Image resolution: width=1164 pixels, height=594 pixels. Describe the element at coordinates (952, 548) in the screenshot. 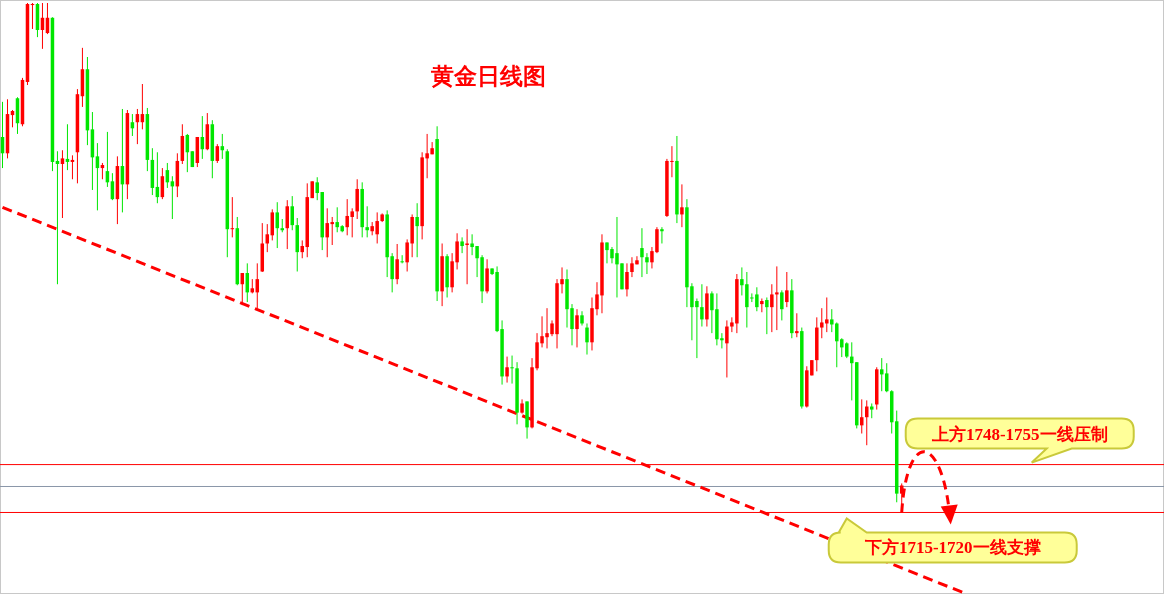

I see `text: 下方1715-1720一线支撑` at that location.